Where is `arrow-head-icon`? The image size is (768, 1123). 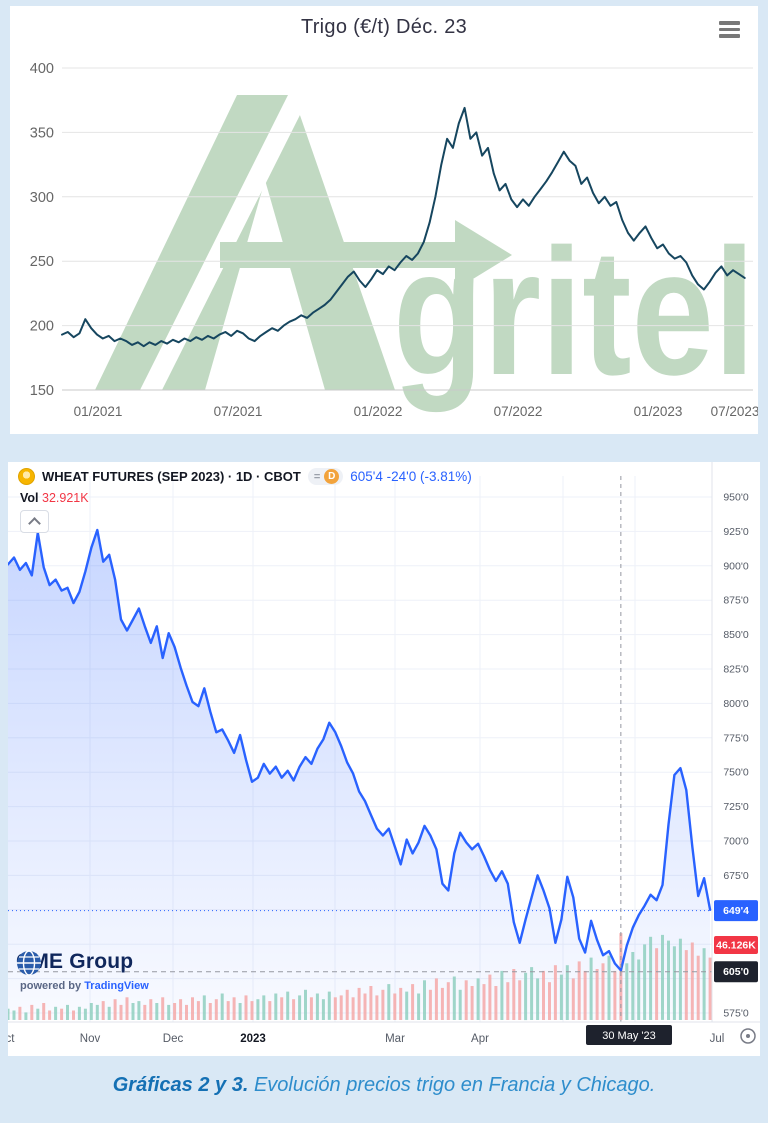 arrow-head-icon is located at coordinates (483, 255).